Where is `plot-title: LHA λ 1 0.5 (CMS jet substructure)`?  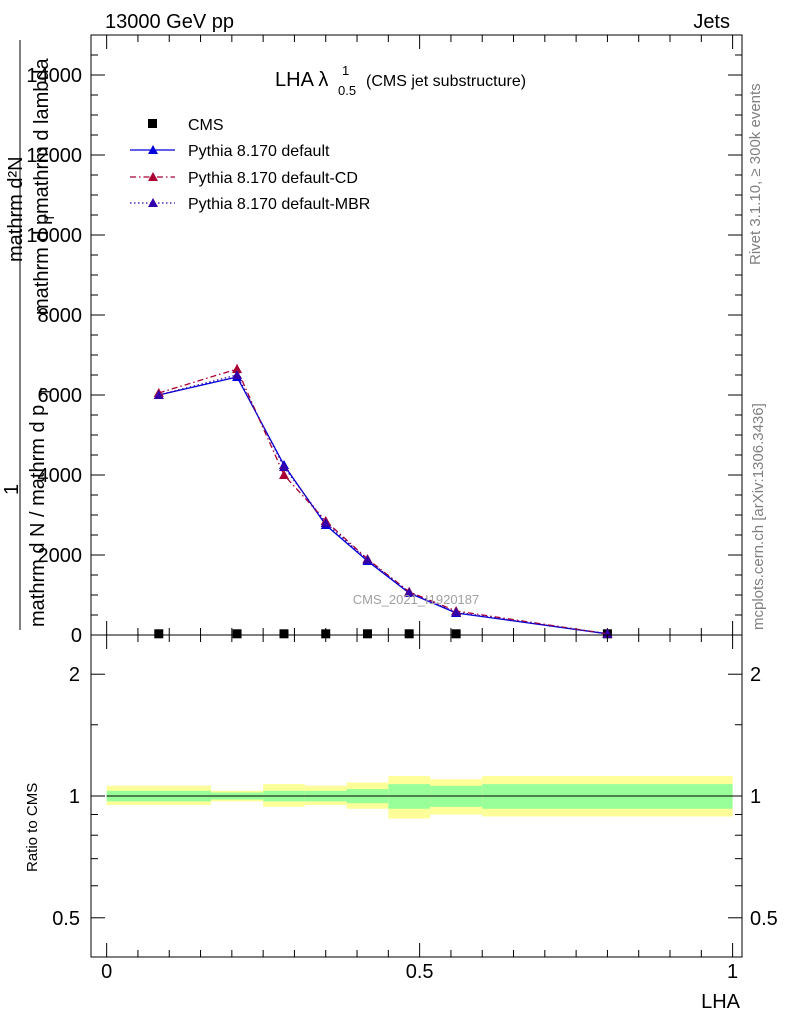 plot-title: LHA λ 1 0.5 (CMS jet substructure) is located at coordinates (400, 80).